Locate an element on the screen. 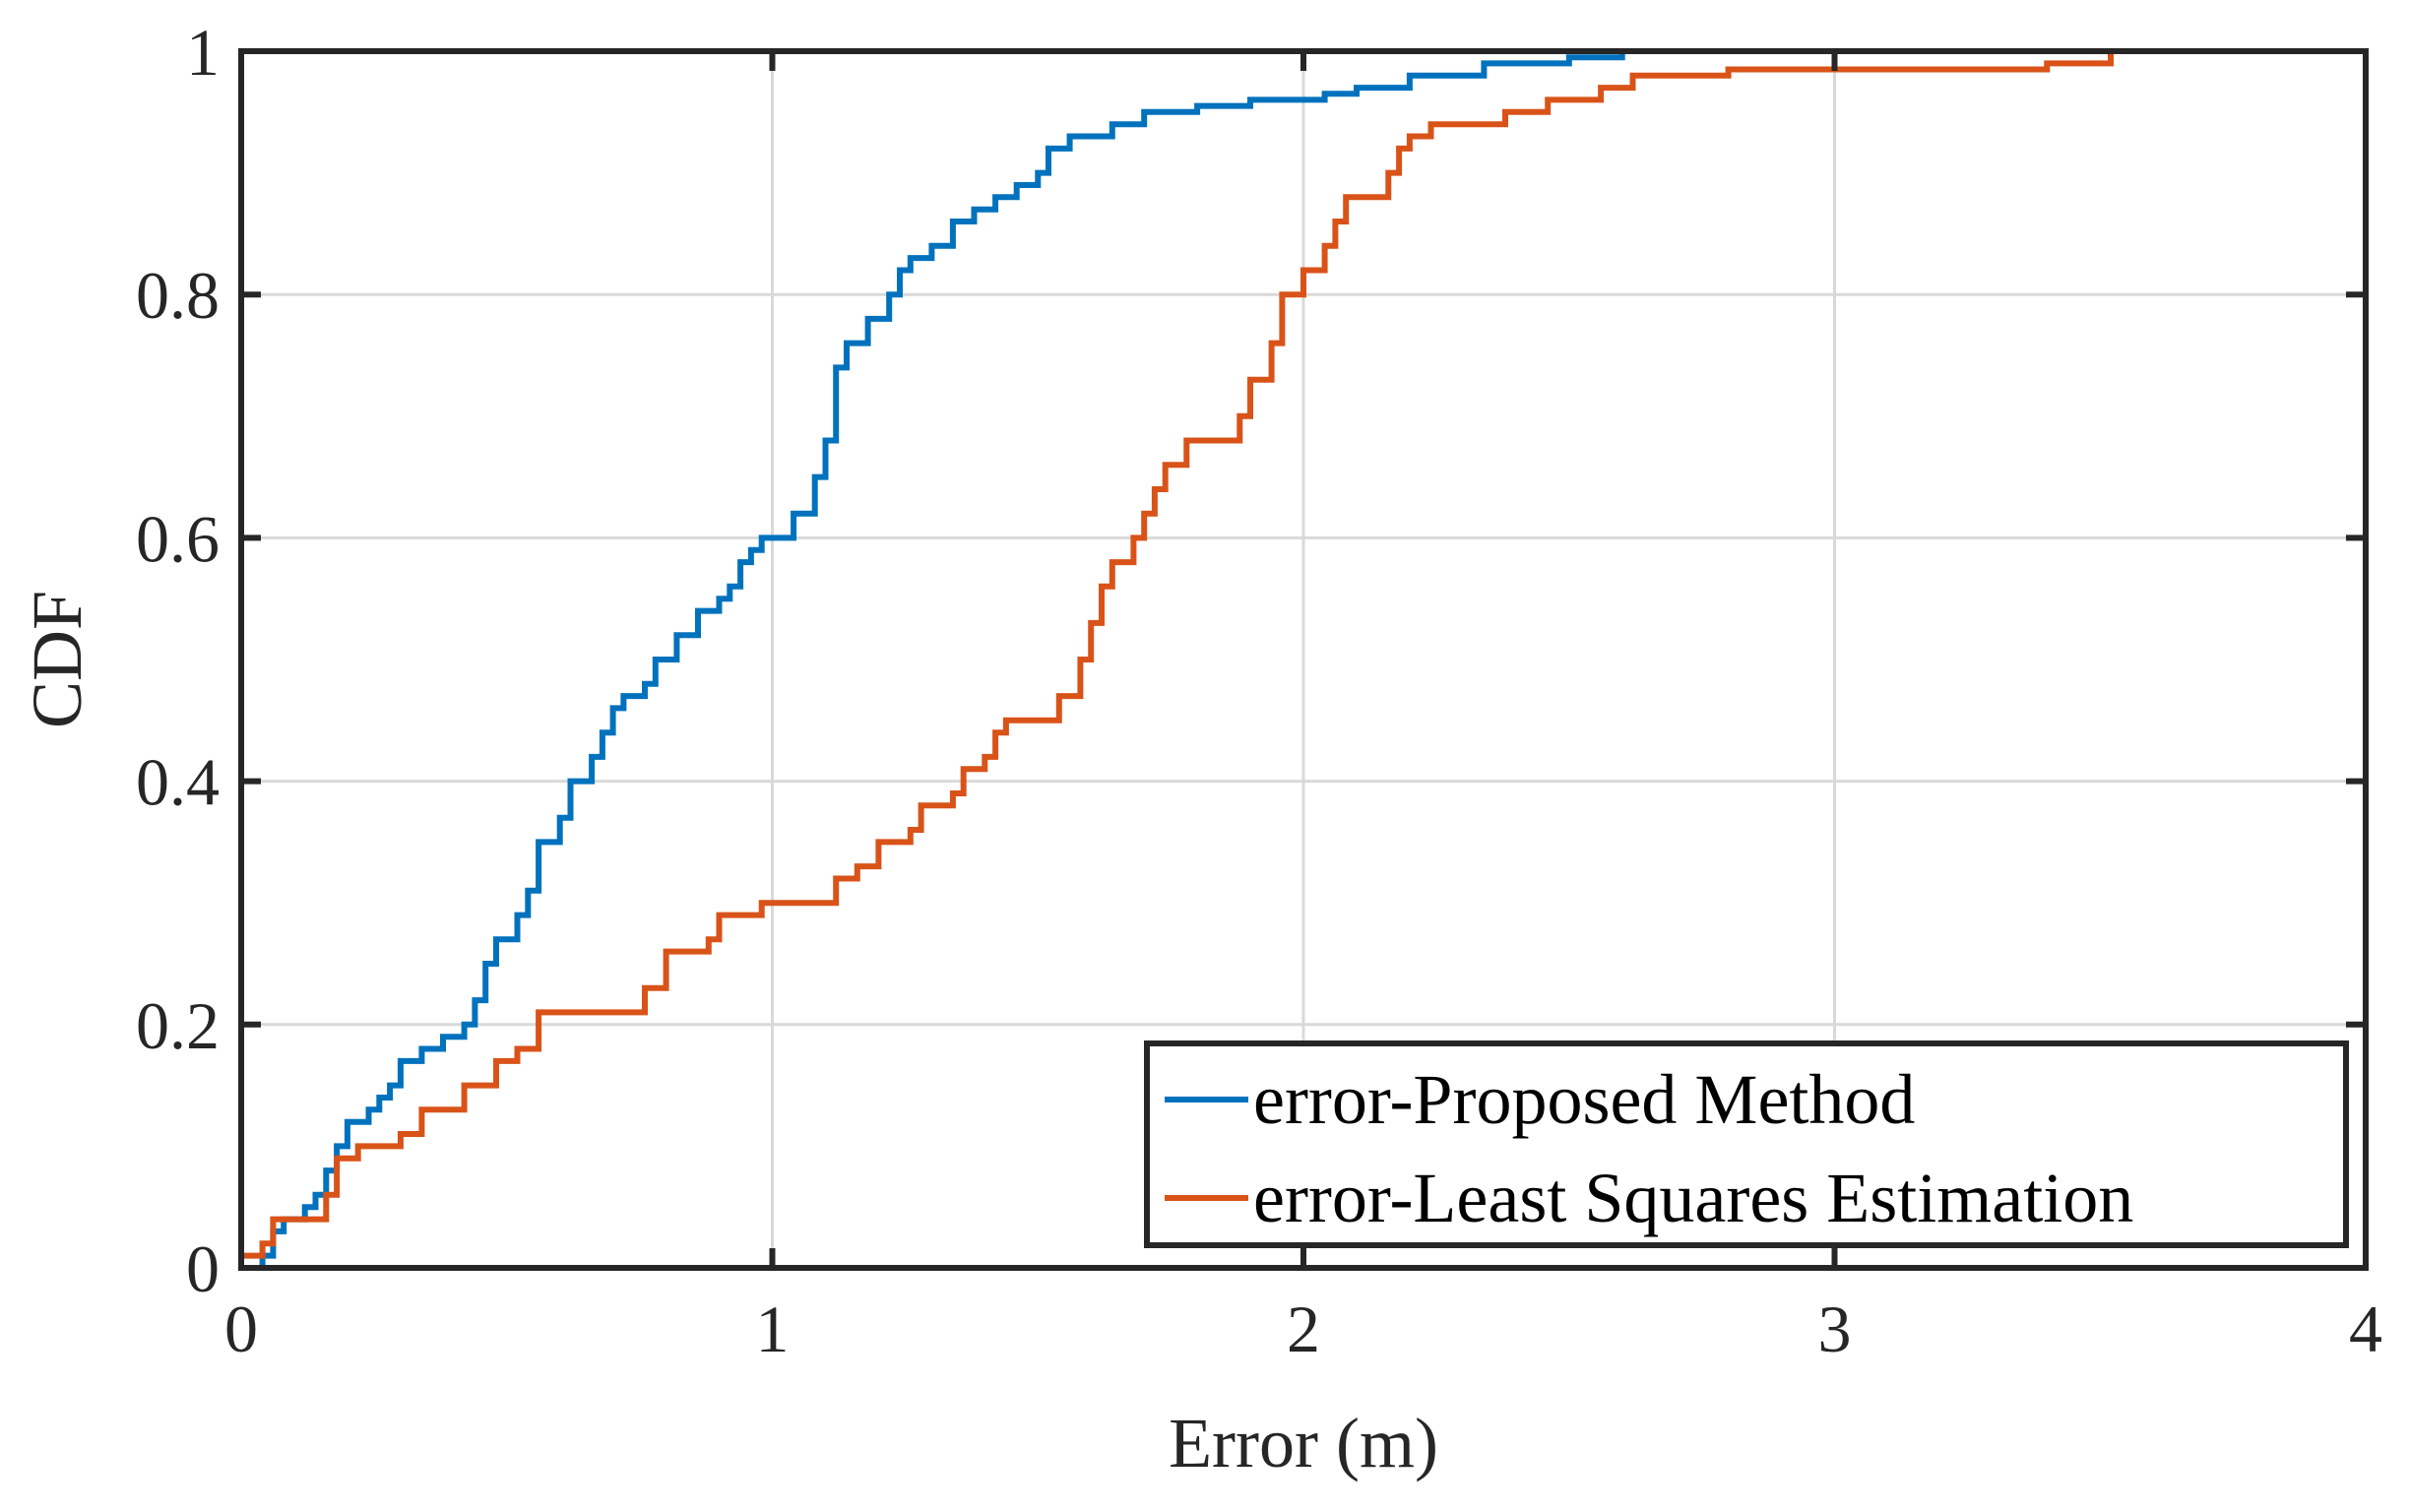 The height and width of the screenshot is (1512, 2409). legend-label-1: error-Least Squares Estimation is located at coordinates (1693, 1198).